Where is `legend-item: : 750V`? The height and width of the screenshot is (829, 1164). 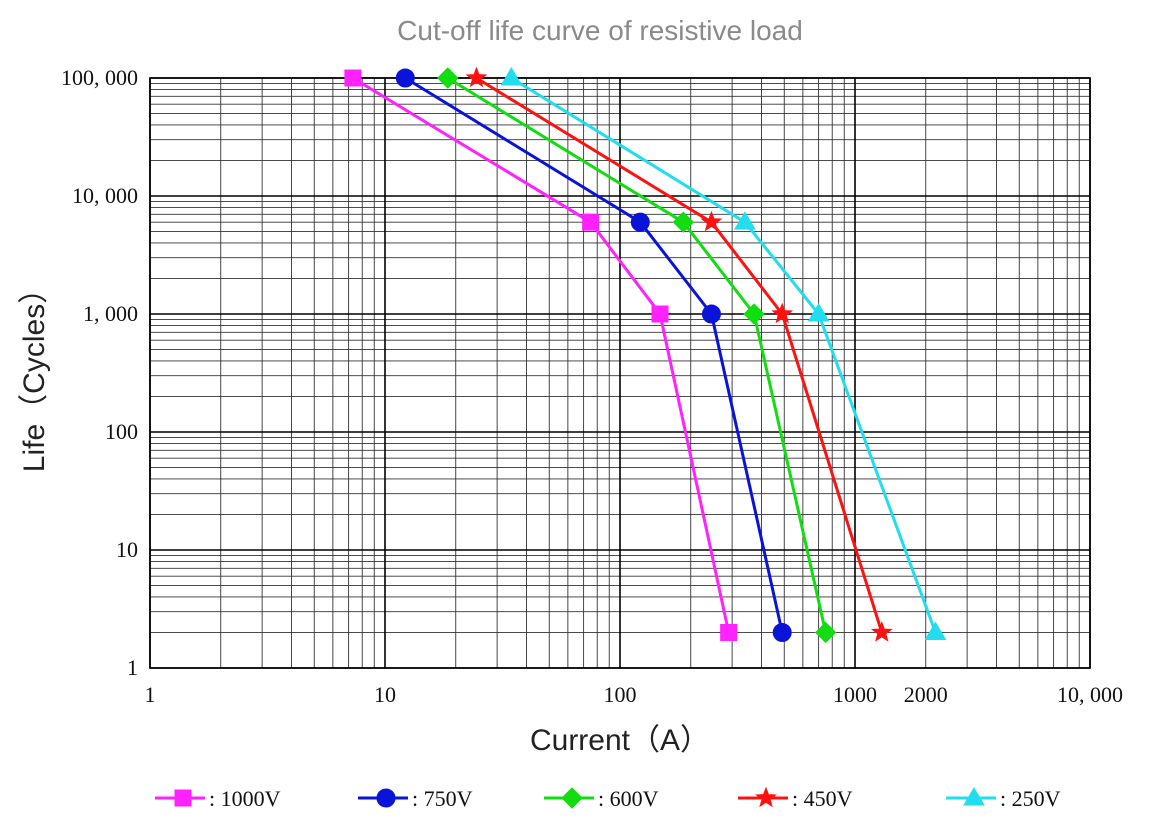
legend-item: : 750V is located at coordinates (415, 798).